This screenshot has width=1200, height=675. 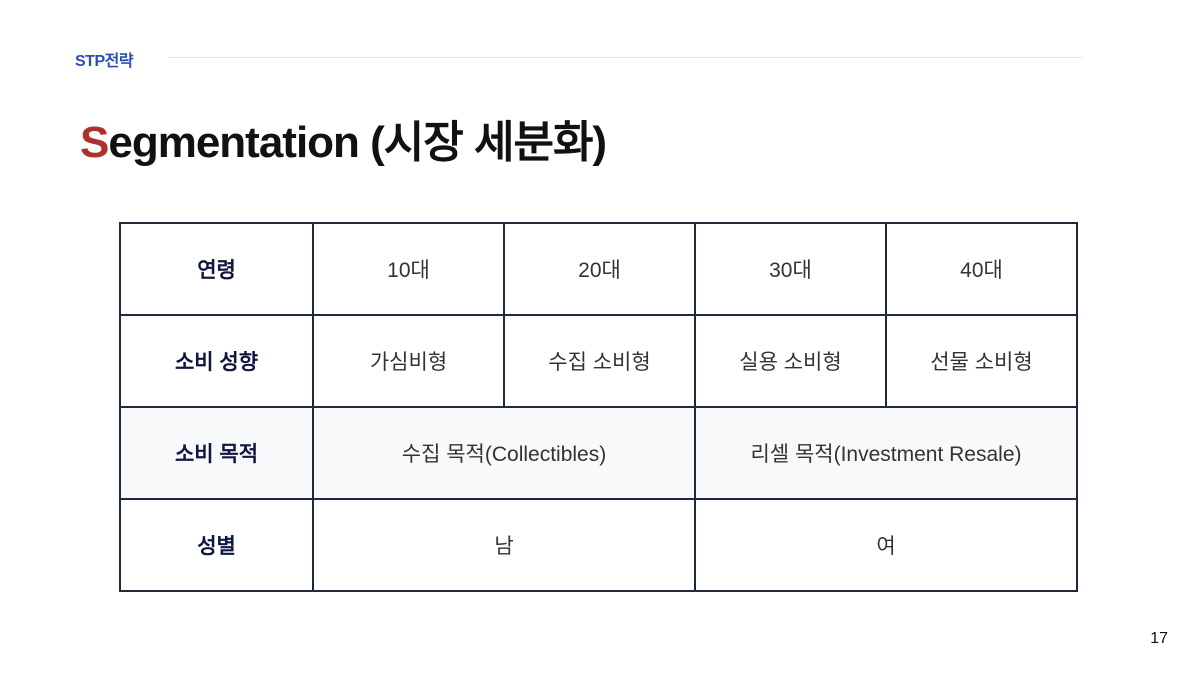 What do you see at coordinates (981, 361) in the screenshot?
I see `table-cell: 선물 소비형` at bounding box center [981, 361].